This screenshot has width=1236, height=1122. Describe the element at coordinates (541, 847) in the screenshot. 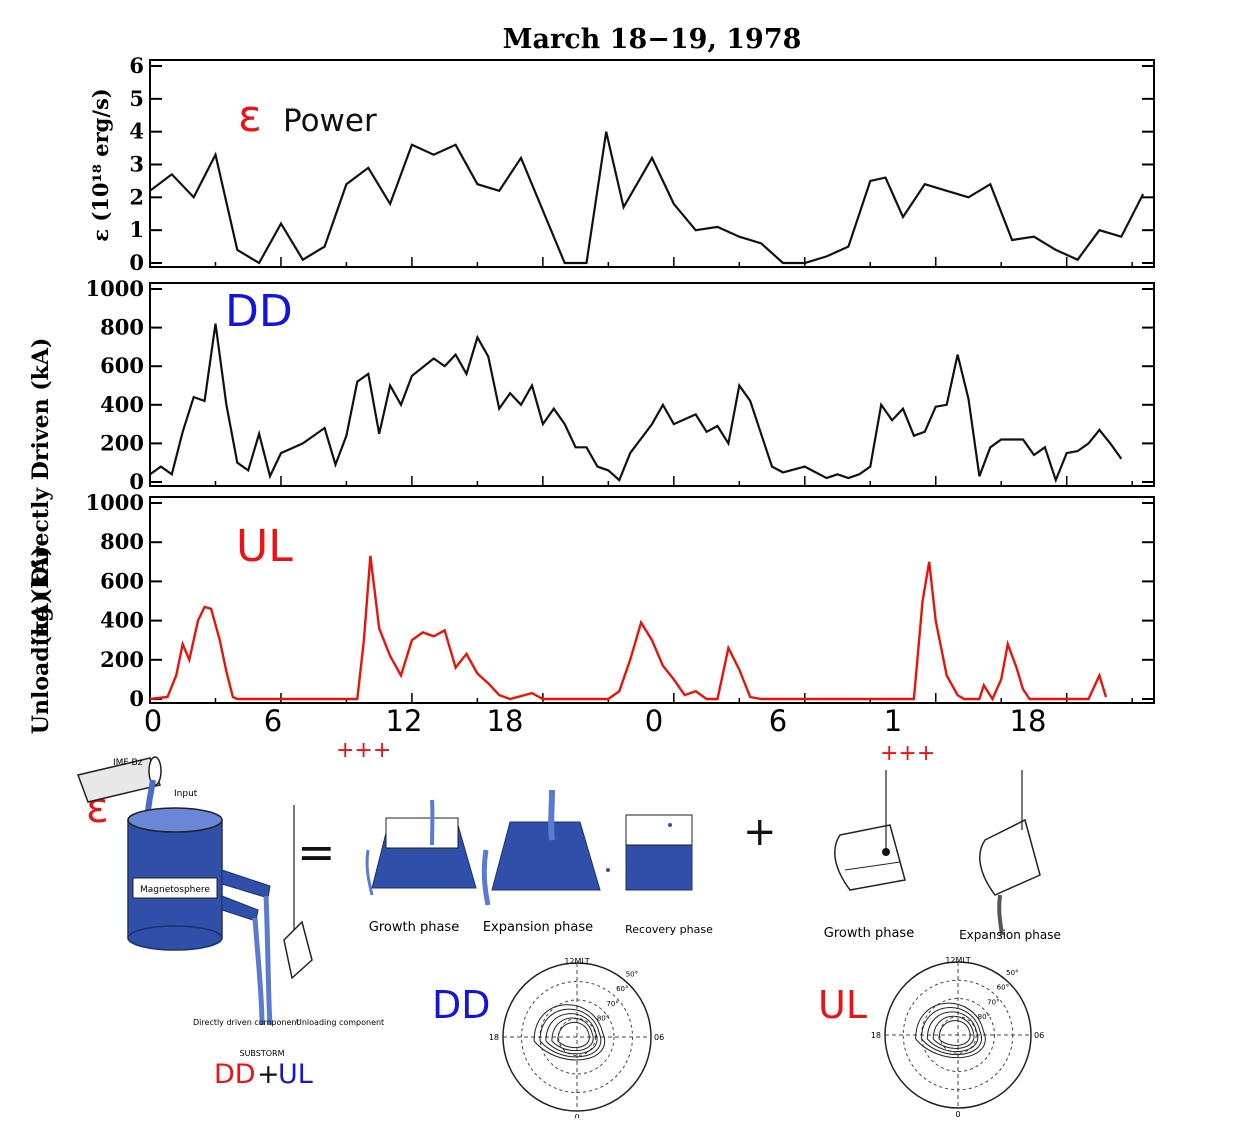

I see `dd-expansion-bucket` at that location.